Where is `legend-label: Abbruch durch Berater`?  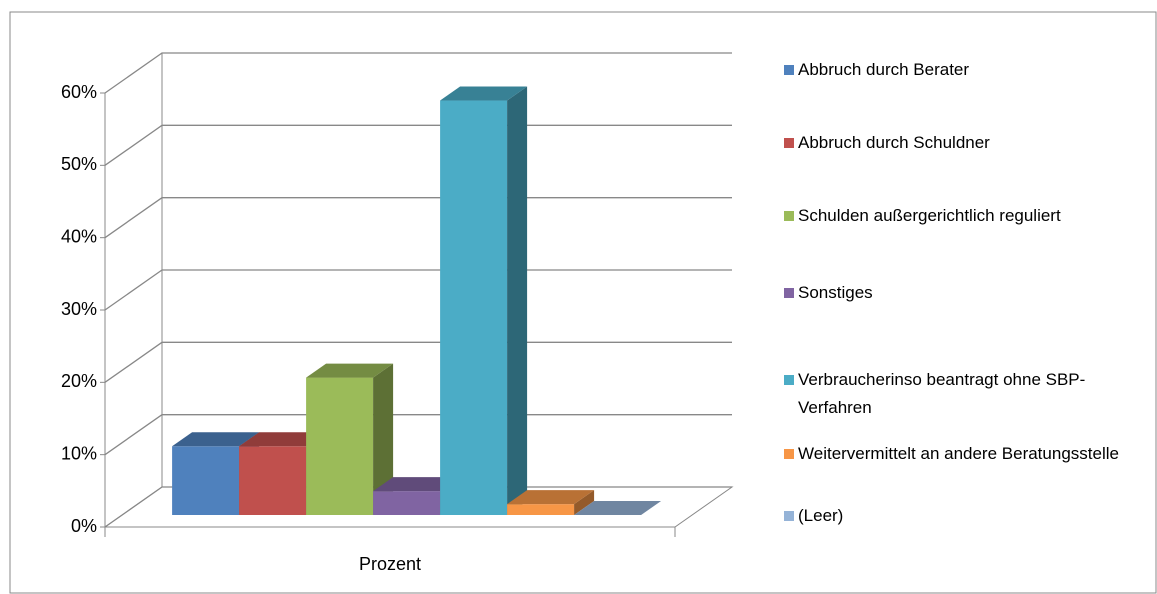
legend-label: Abbruch durch Berater is located at coordinates (884, 69).